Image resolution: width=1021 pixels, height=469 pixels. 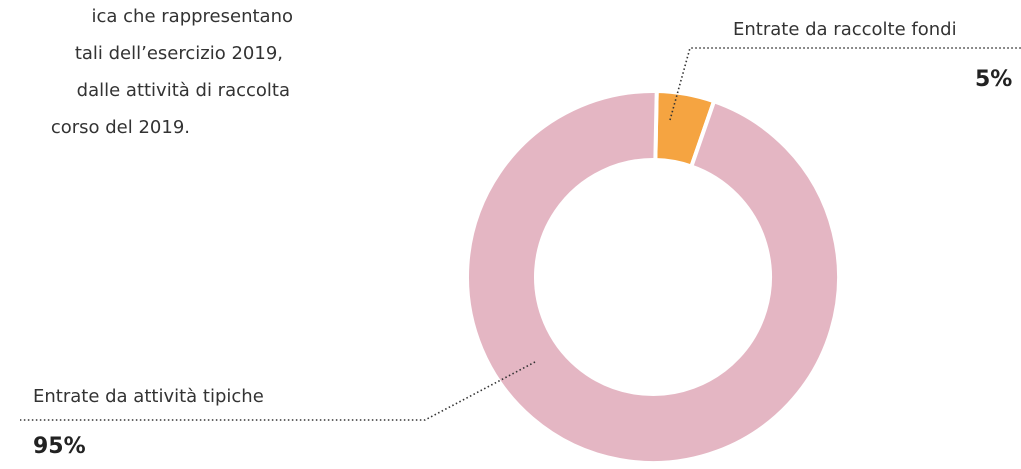 What do you see at coordinates (148, 396) in the screenshot?
I see `slice-label: Entrate da attività tipiche` at bounding box center [148, 396].